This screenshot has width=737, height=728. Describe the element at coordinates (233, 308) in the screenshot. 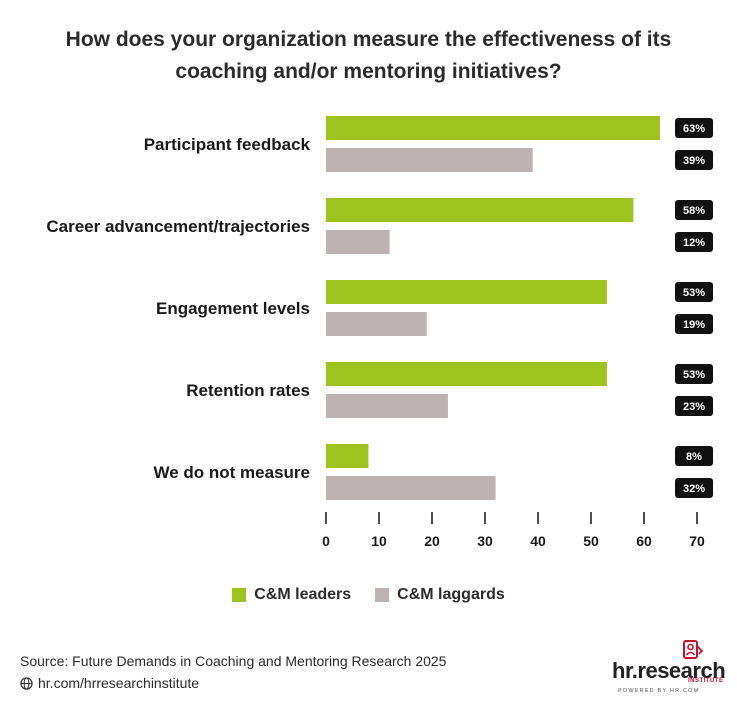

I see `category-label: Engagement levels` at that location.